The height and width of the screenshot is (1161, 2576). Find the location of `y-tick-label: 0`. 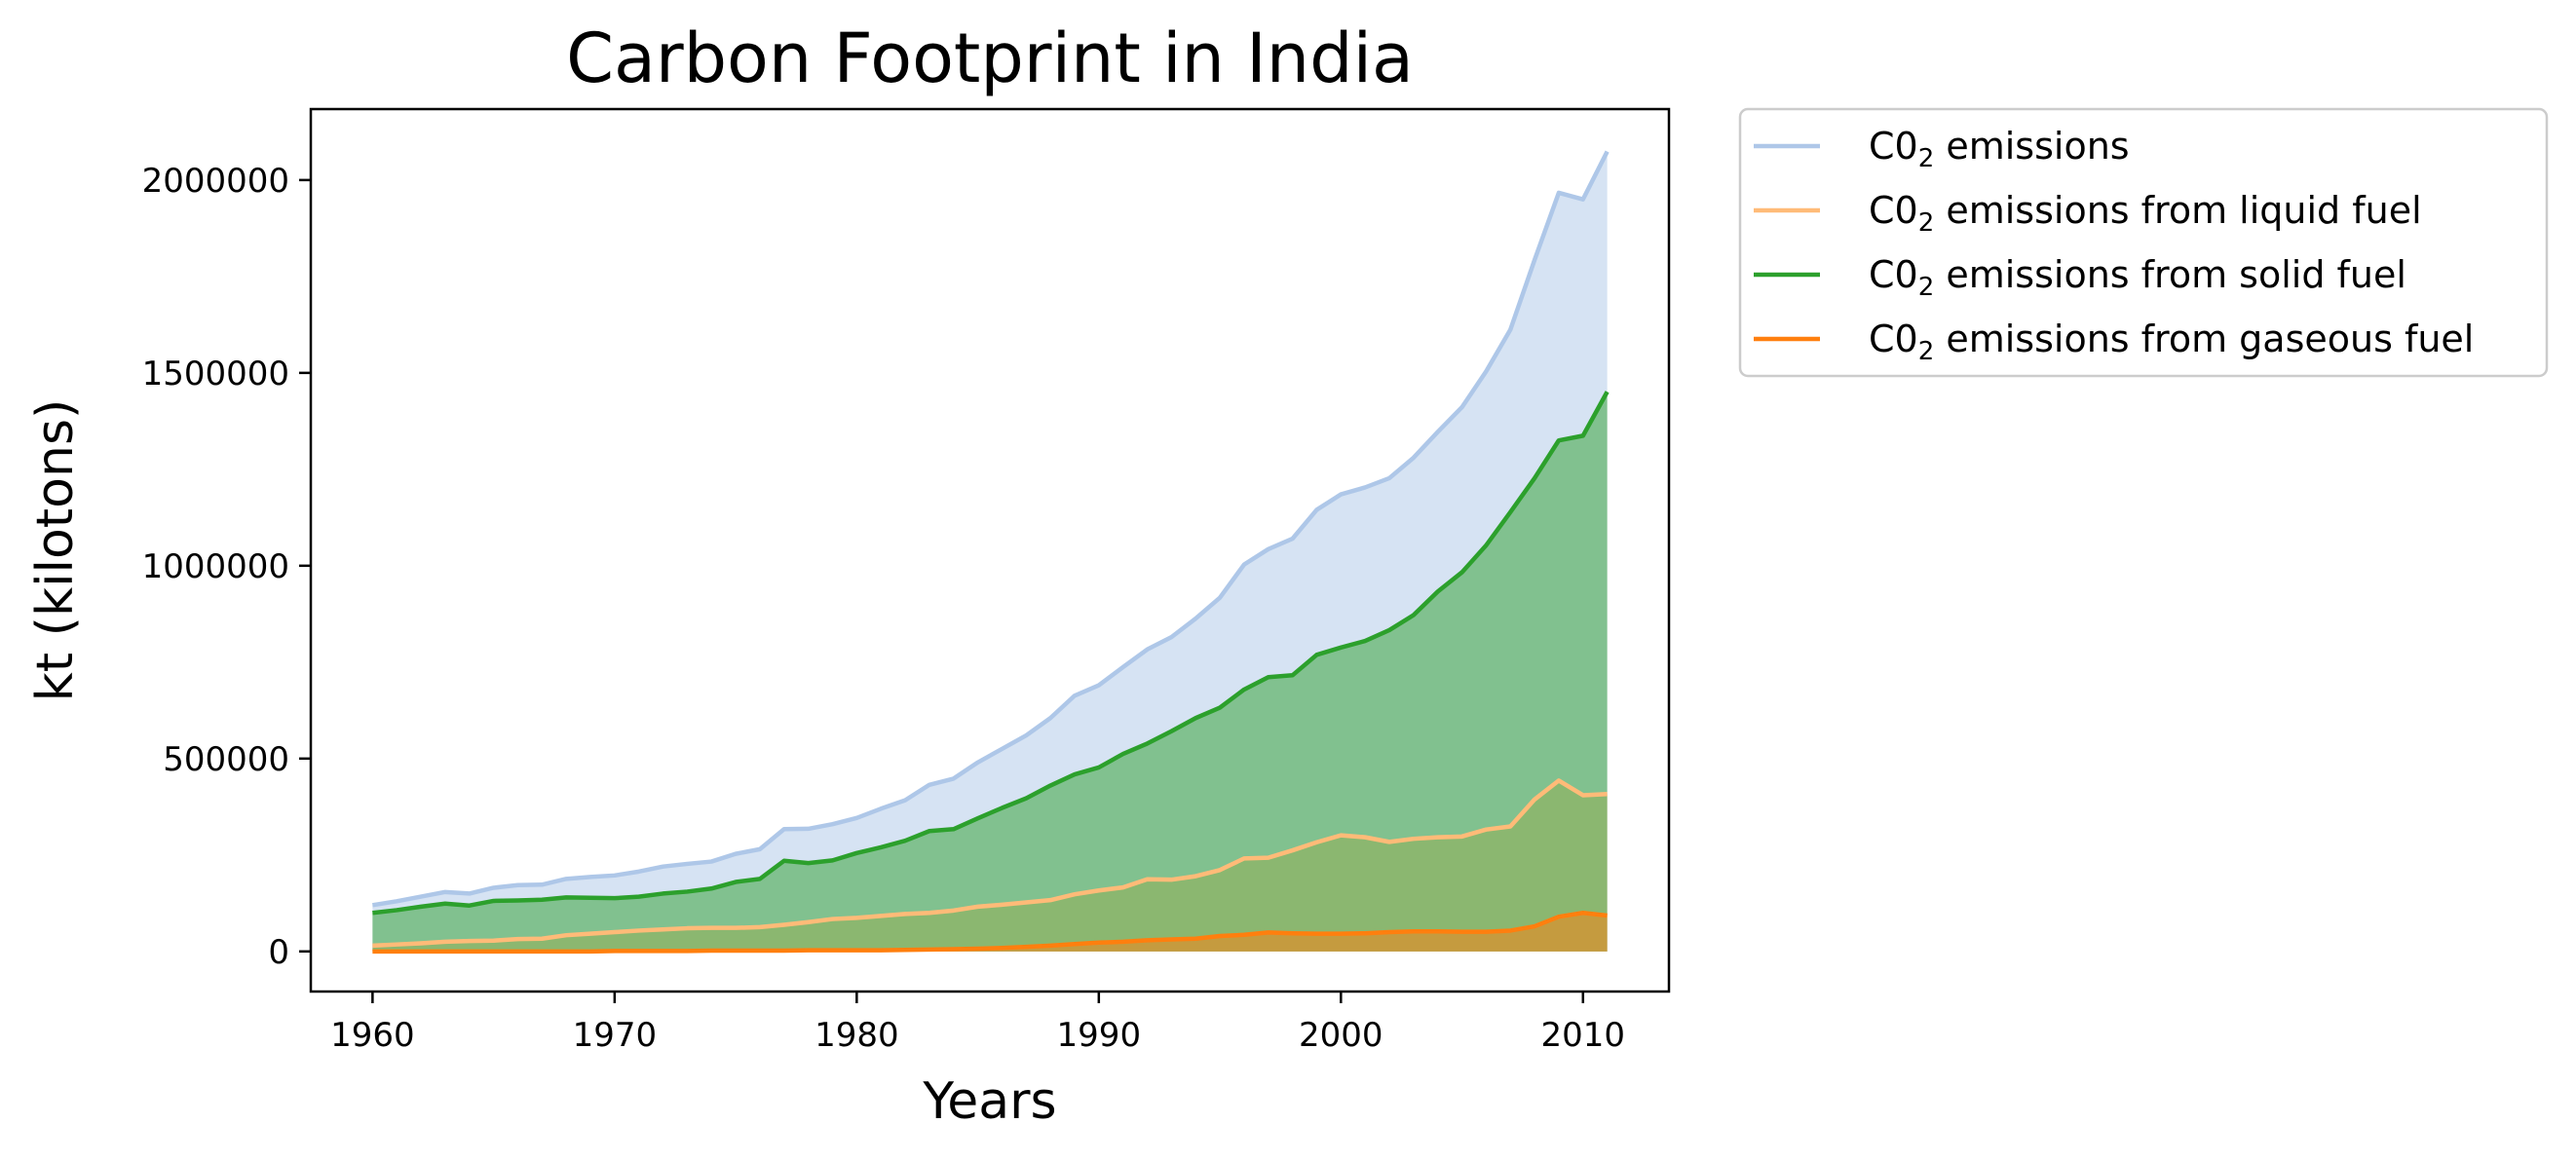

y-tick-label: 0 is located at coordinates (278, 953).